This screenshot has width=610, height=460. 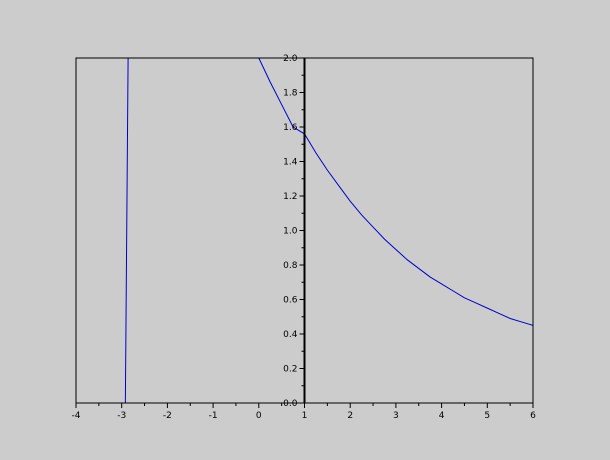 What do you see at coordinates (290, 128) in the screenshot?
I see `y-tick-label: 1.6` at bounding box center [290, 128].